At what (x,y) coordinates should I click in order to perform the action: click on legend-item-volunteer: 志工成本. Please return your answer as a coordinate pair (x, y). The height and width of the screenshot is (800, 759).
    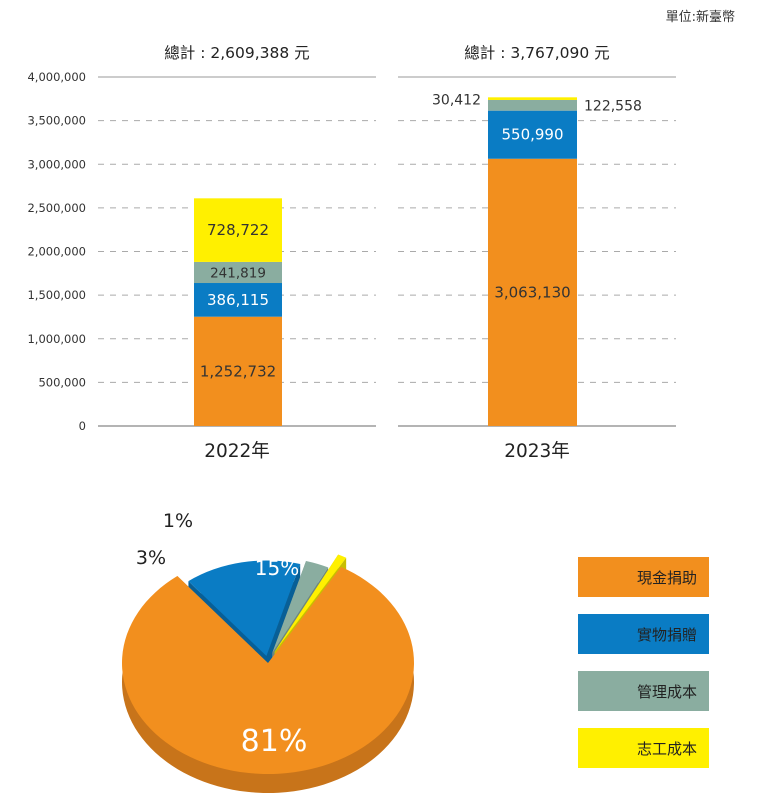
    Looking at the image, I should click on (643, 748).